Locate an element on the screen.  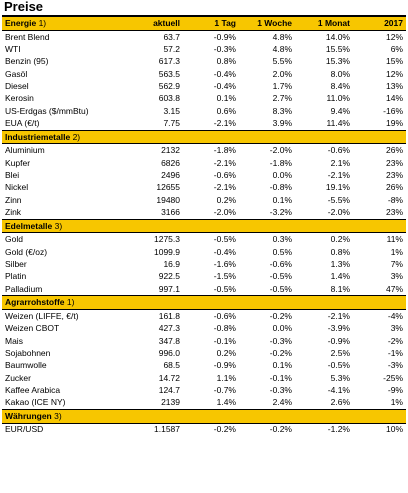
commodity-name: Kupfer is located at coordinates (18, 162).